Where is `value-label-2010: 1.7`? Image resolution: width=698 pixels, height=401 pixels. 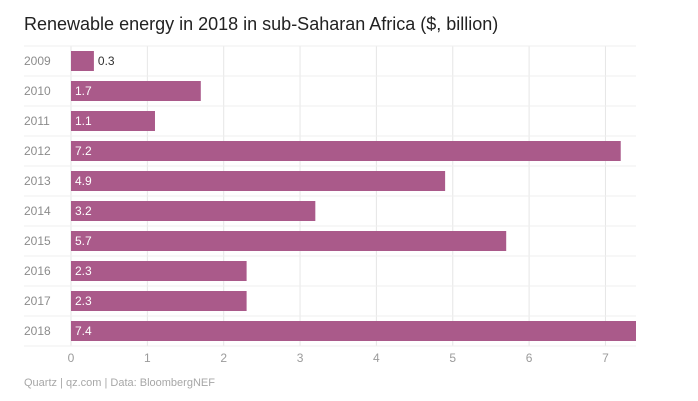 value-label-2010: 1.7 is located at coordinates (83, 91).